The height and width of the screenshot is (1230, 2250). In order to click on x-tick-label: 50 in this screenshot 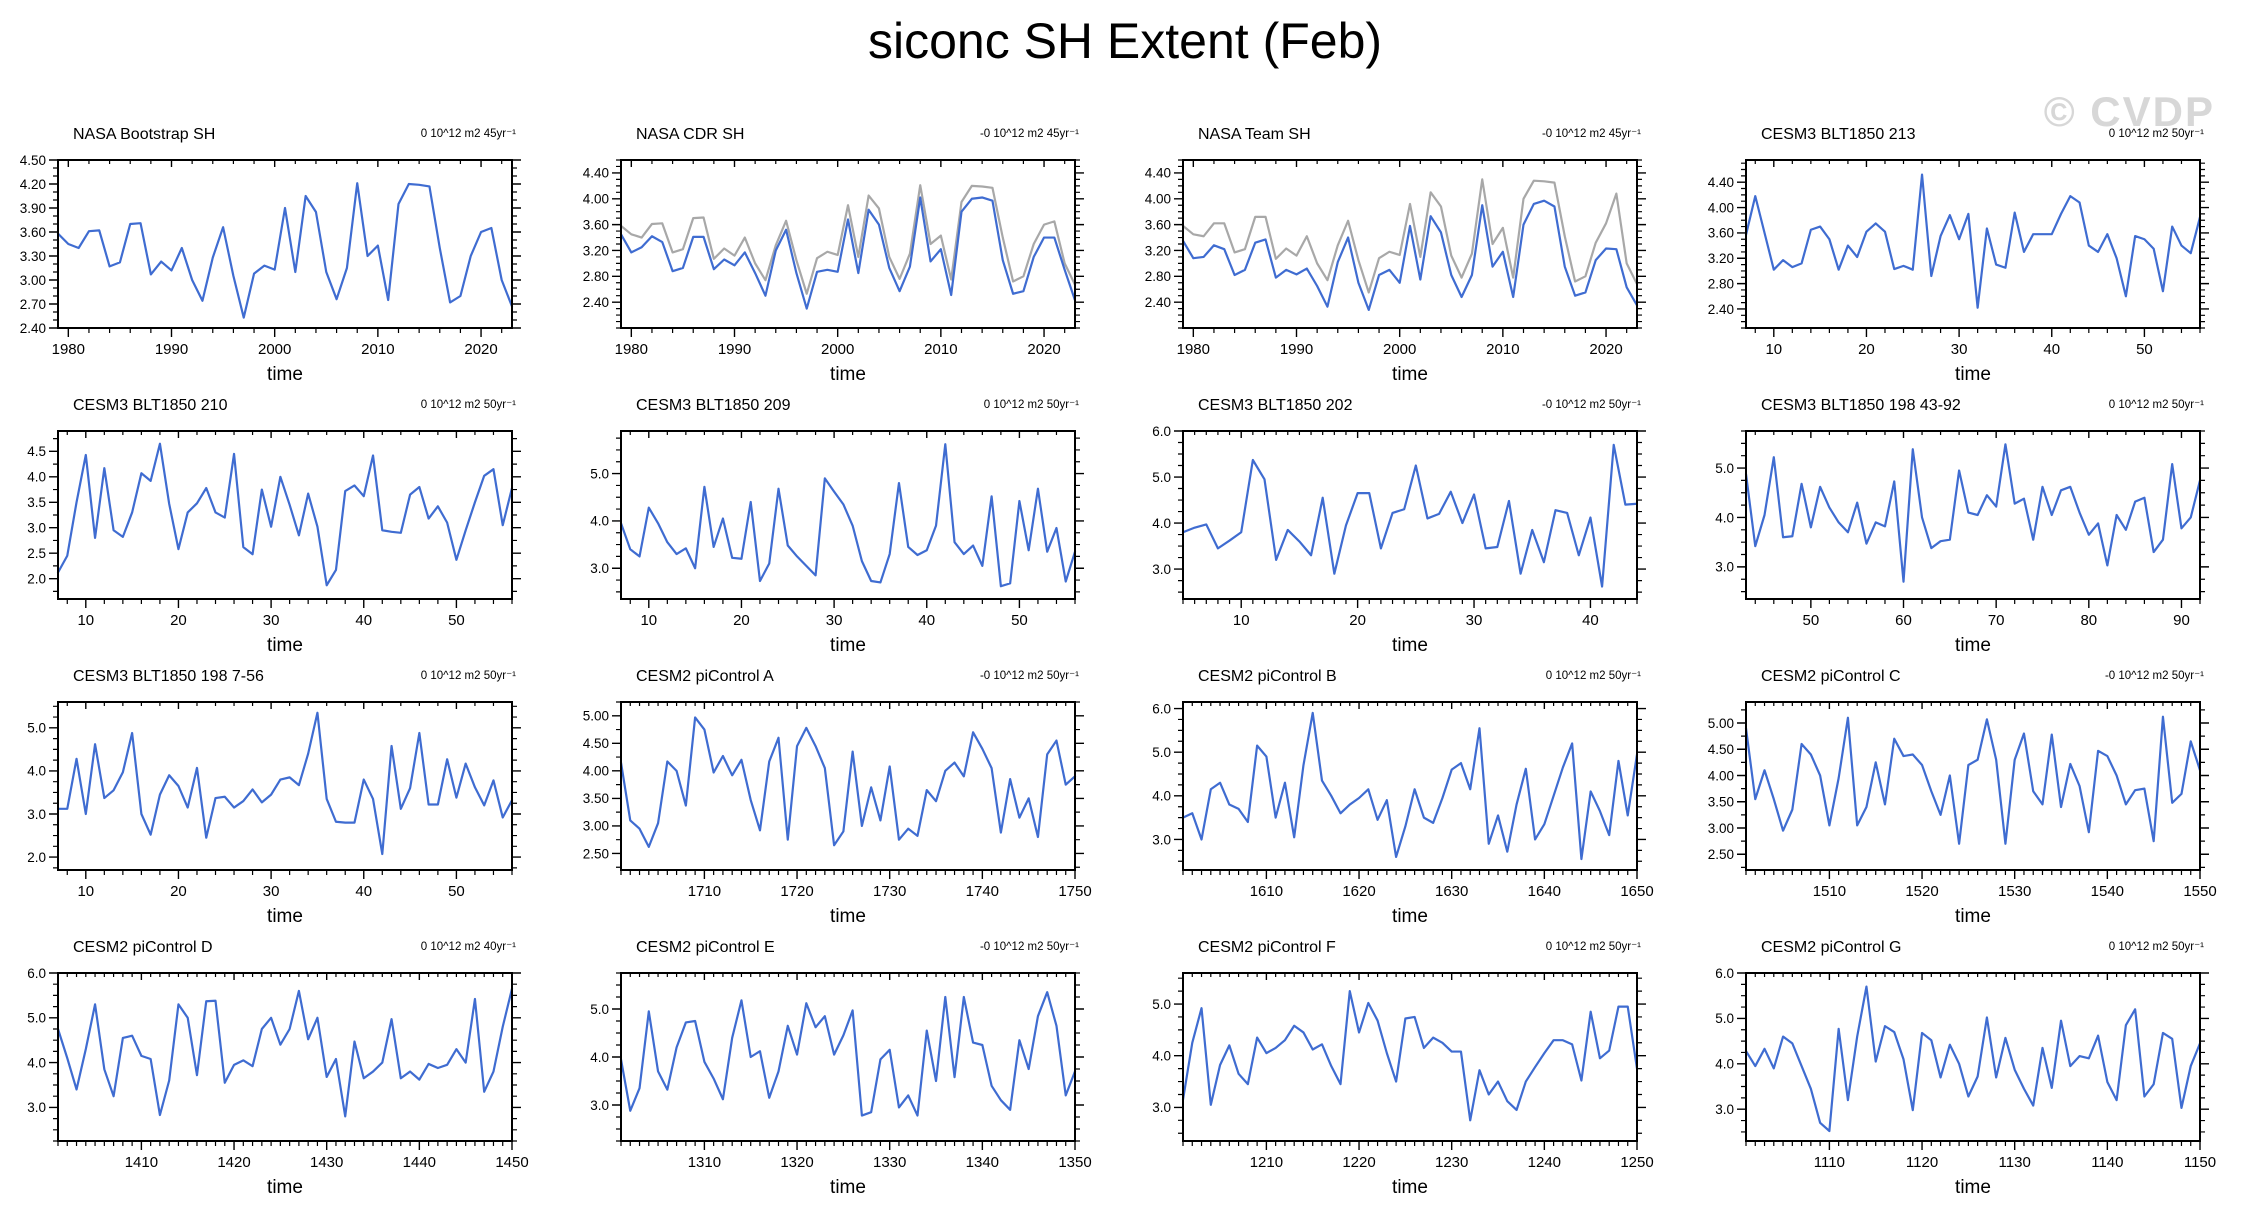, I will do `click(1019, 620)`.